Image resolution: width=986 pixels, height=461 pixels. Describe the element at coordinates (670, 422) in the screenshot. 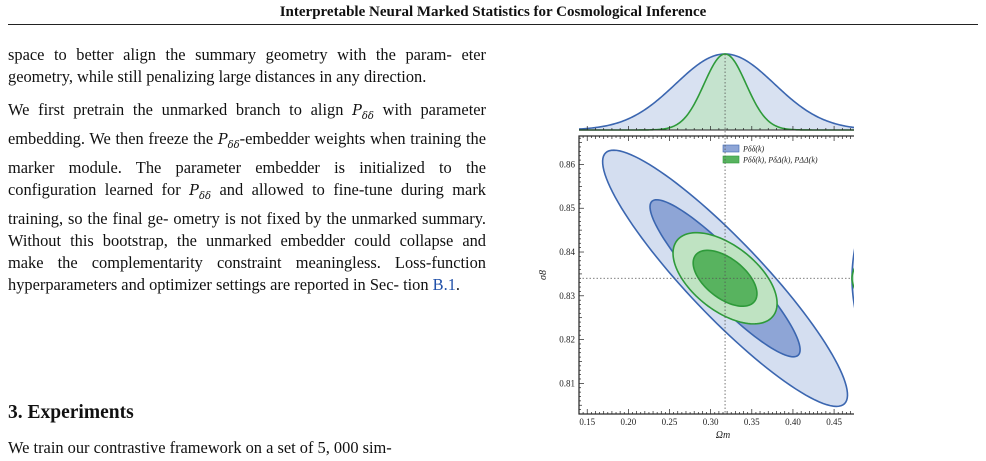

I see `x-tick-label: 0.25` at that location.